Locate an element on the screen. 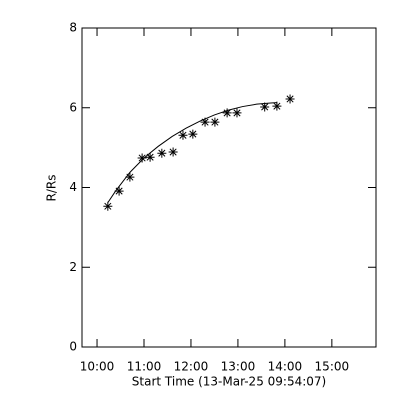 Image resolution: width=400 pixels, height=400 pixels. x-tick-label: 11:00 is located at coordinates (144, 367).